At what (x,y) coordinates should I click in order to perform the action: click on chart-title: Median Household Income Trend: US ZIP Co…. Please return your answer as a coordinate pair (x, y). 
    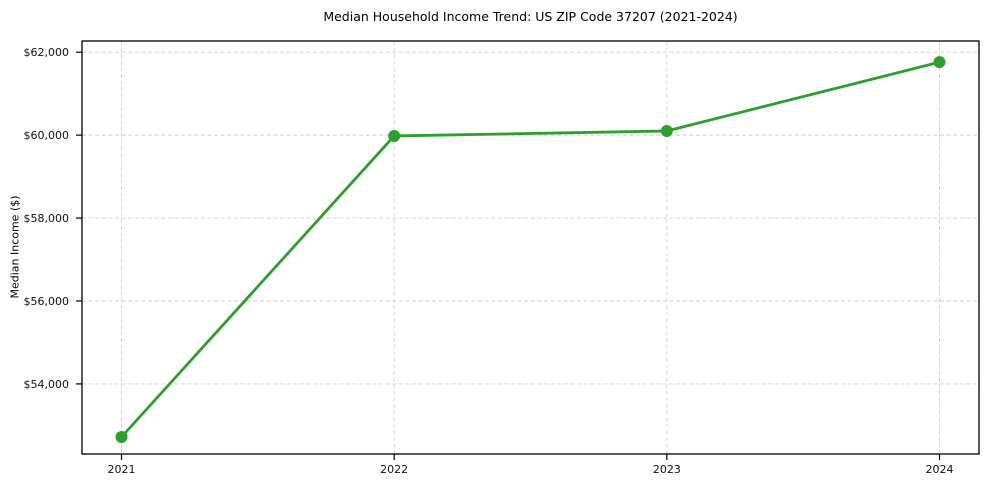
    Looking at the image, I should click on (530, 16).